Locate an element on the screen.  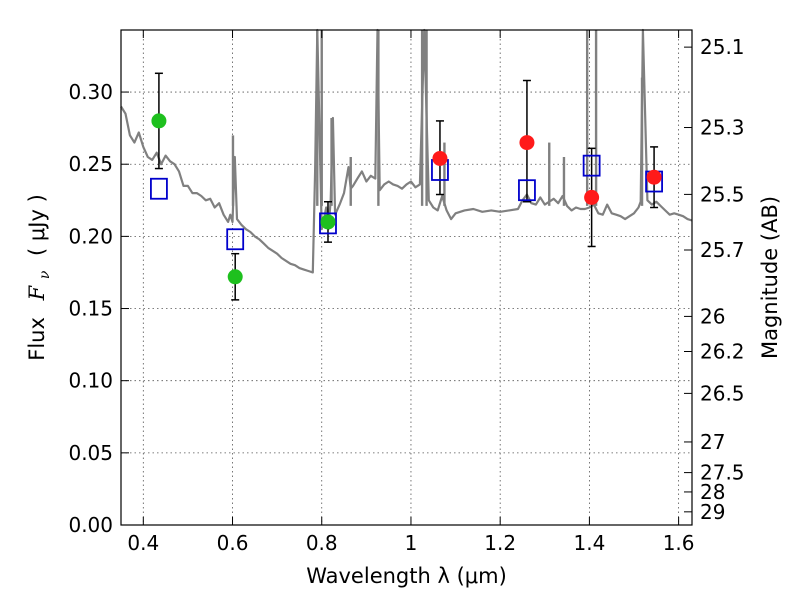
magnitude-tick-label: 26 is located at coordinates (712, 316).